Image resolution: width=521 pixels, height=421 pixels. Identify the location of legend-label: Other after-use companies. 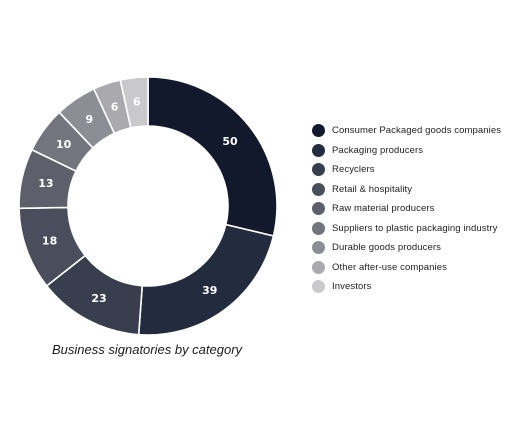
(389, 267).